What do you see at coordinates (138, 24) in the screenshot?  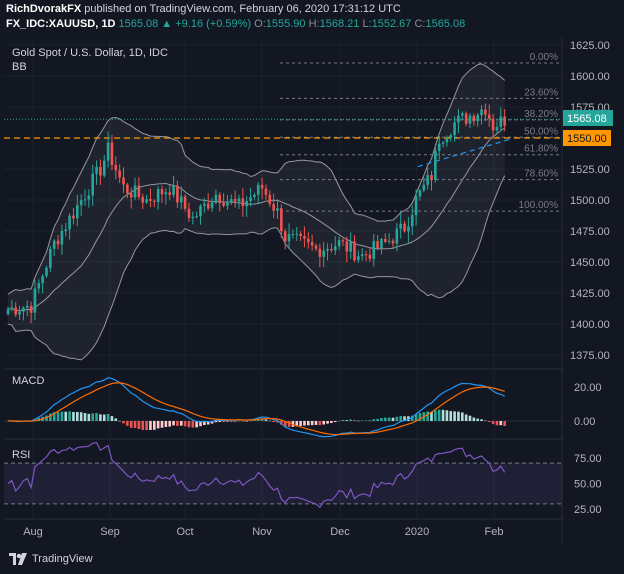 I see `last-price: 1565.08` at bounding box center [138, 24].